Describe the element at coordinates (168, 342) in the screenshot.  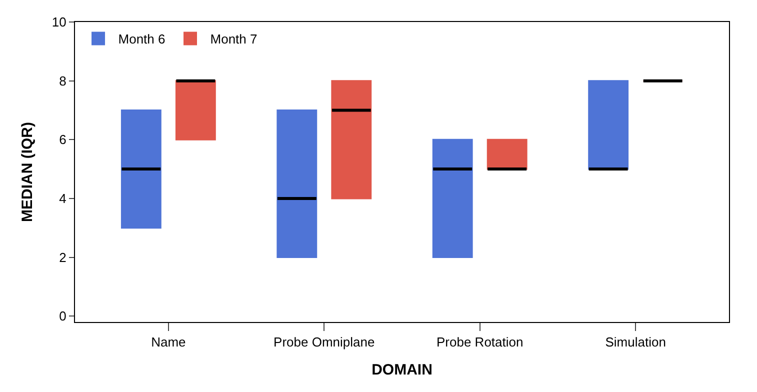
I see `x-tick-label: Name` at that location.